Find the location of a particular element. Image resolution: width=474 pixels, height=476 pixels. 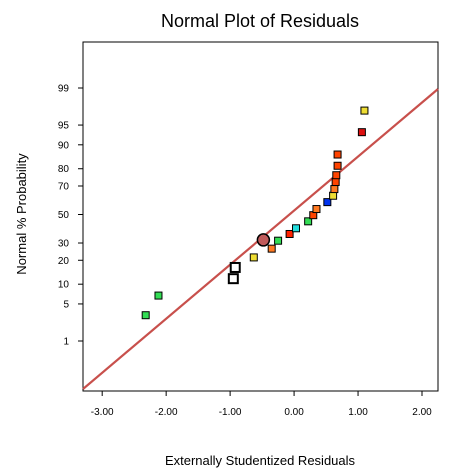

x-axis-label: Externally Studentized Residuals is located at coordinates (260, 460).